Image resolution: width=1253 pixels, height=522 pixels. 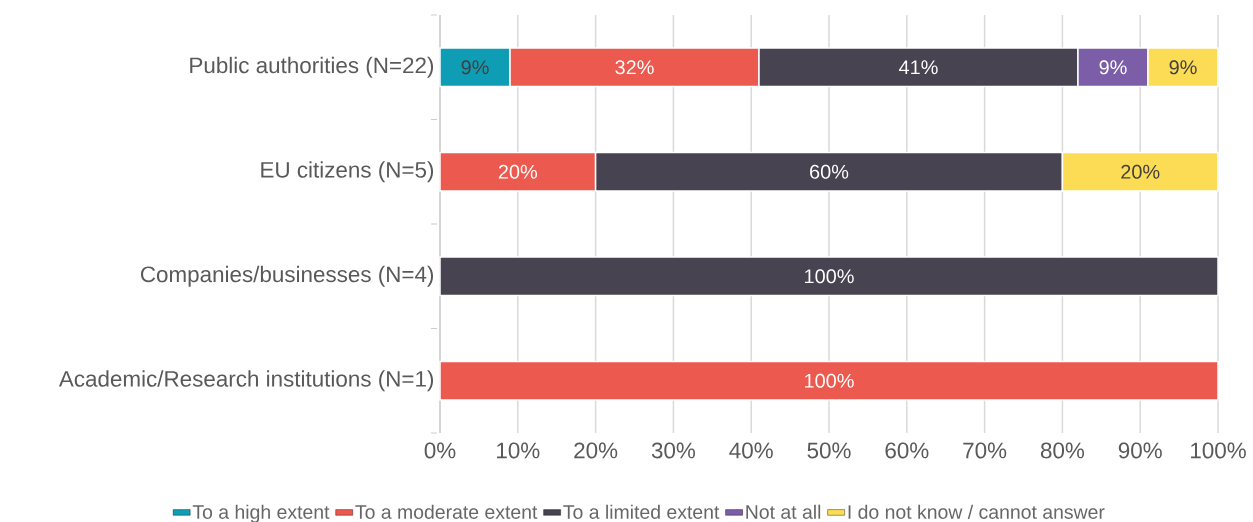 What do you see at coordinates (287, 276) in the screenshot?
I see `y-tick-label: Companies/businesses (N=4)` at bounding box center [287, 276].